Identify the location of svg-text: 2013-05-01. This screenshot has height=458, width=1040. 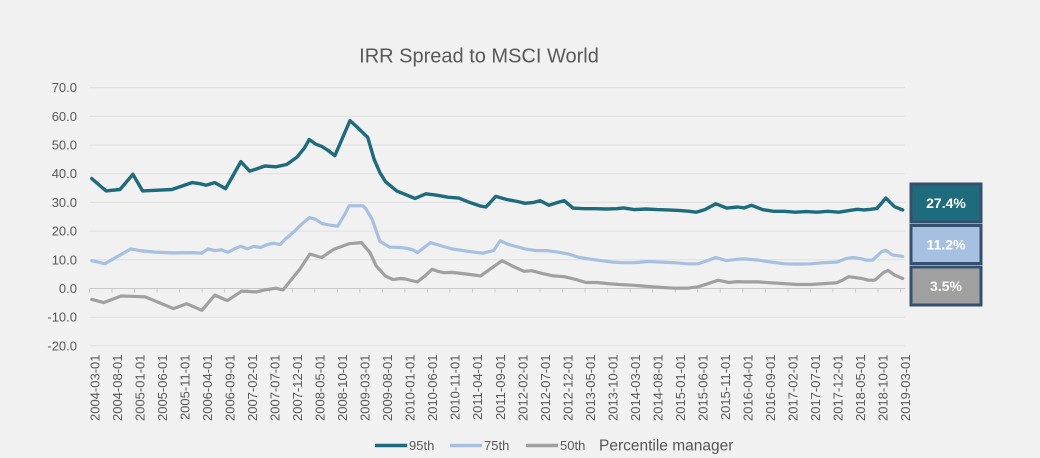
(590, 388).